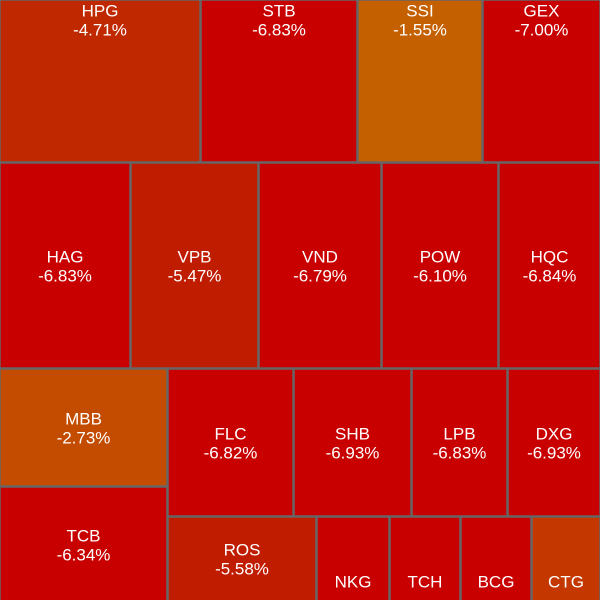  Describe the element at coordinates (566, 581) in the screenshot. I see `tile-name: CTG` at that location.